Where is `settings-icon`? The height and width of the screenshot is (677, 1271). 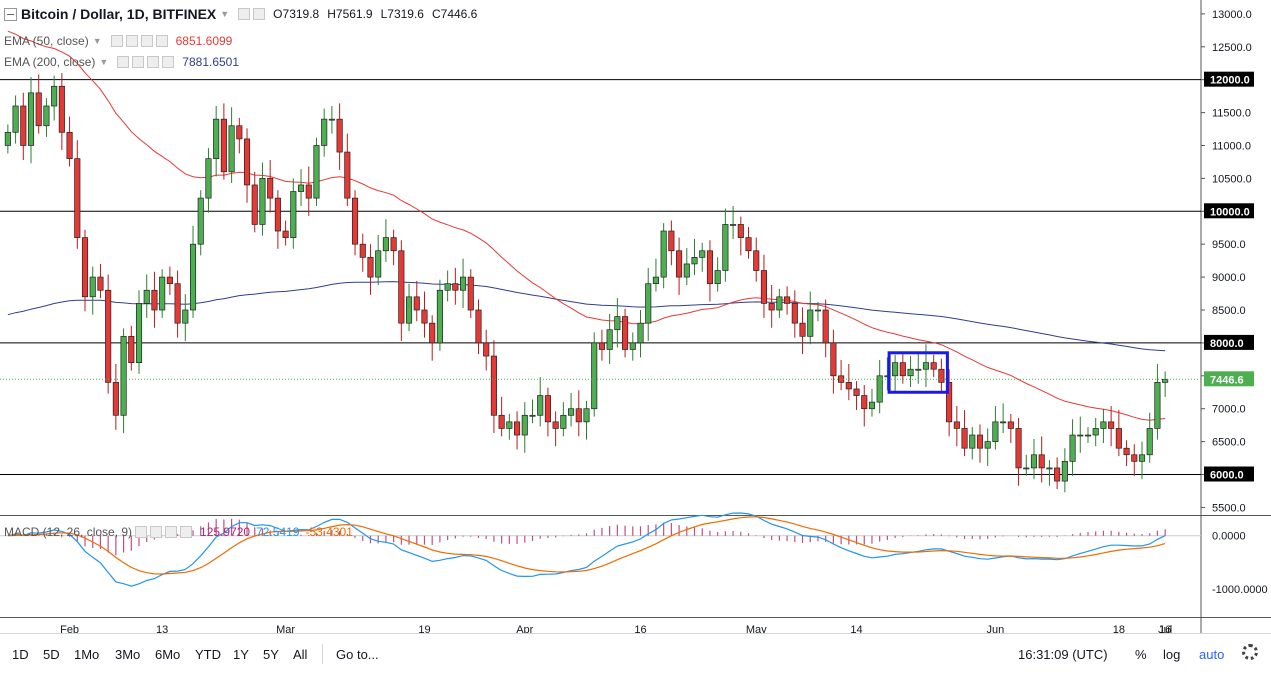
settings-icon is located at coordinates (259, 14).